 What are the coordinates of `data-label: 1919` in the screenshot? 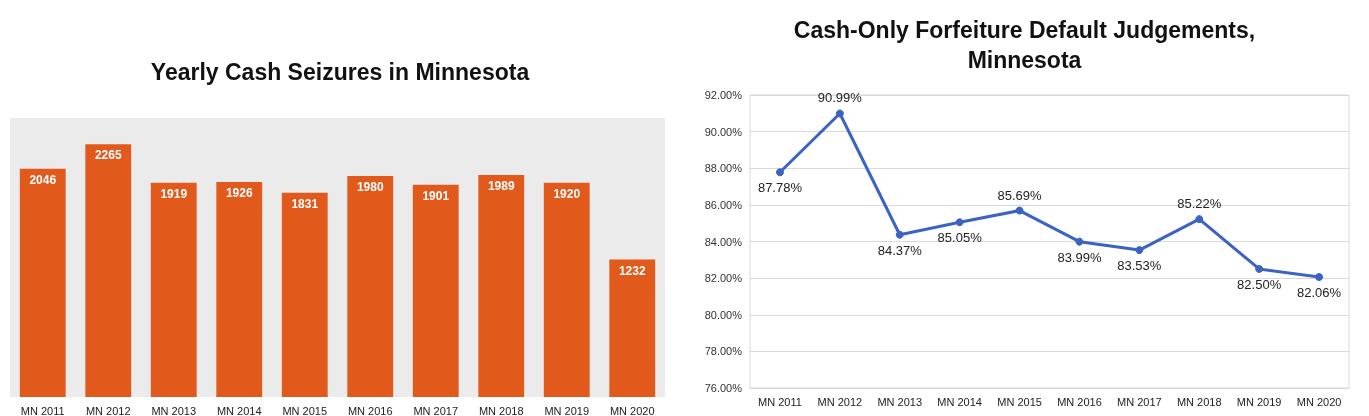 It's located at (174, 193).